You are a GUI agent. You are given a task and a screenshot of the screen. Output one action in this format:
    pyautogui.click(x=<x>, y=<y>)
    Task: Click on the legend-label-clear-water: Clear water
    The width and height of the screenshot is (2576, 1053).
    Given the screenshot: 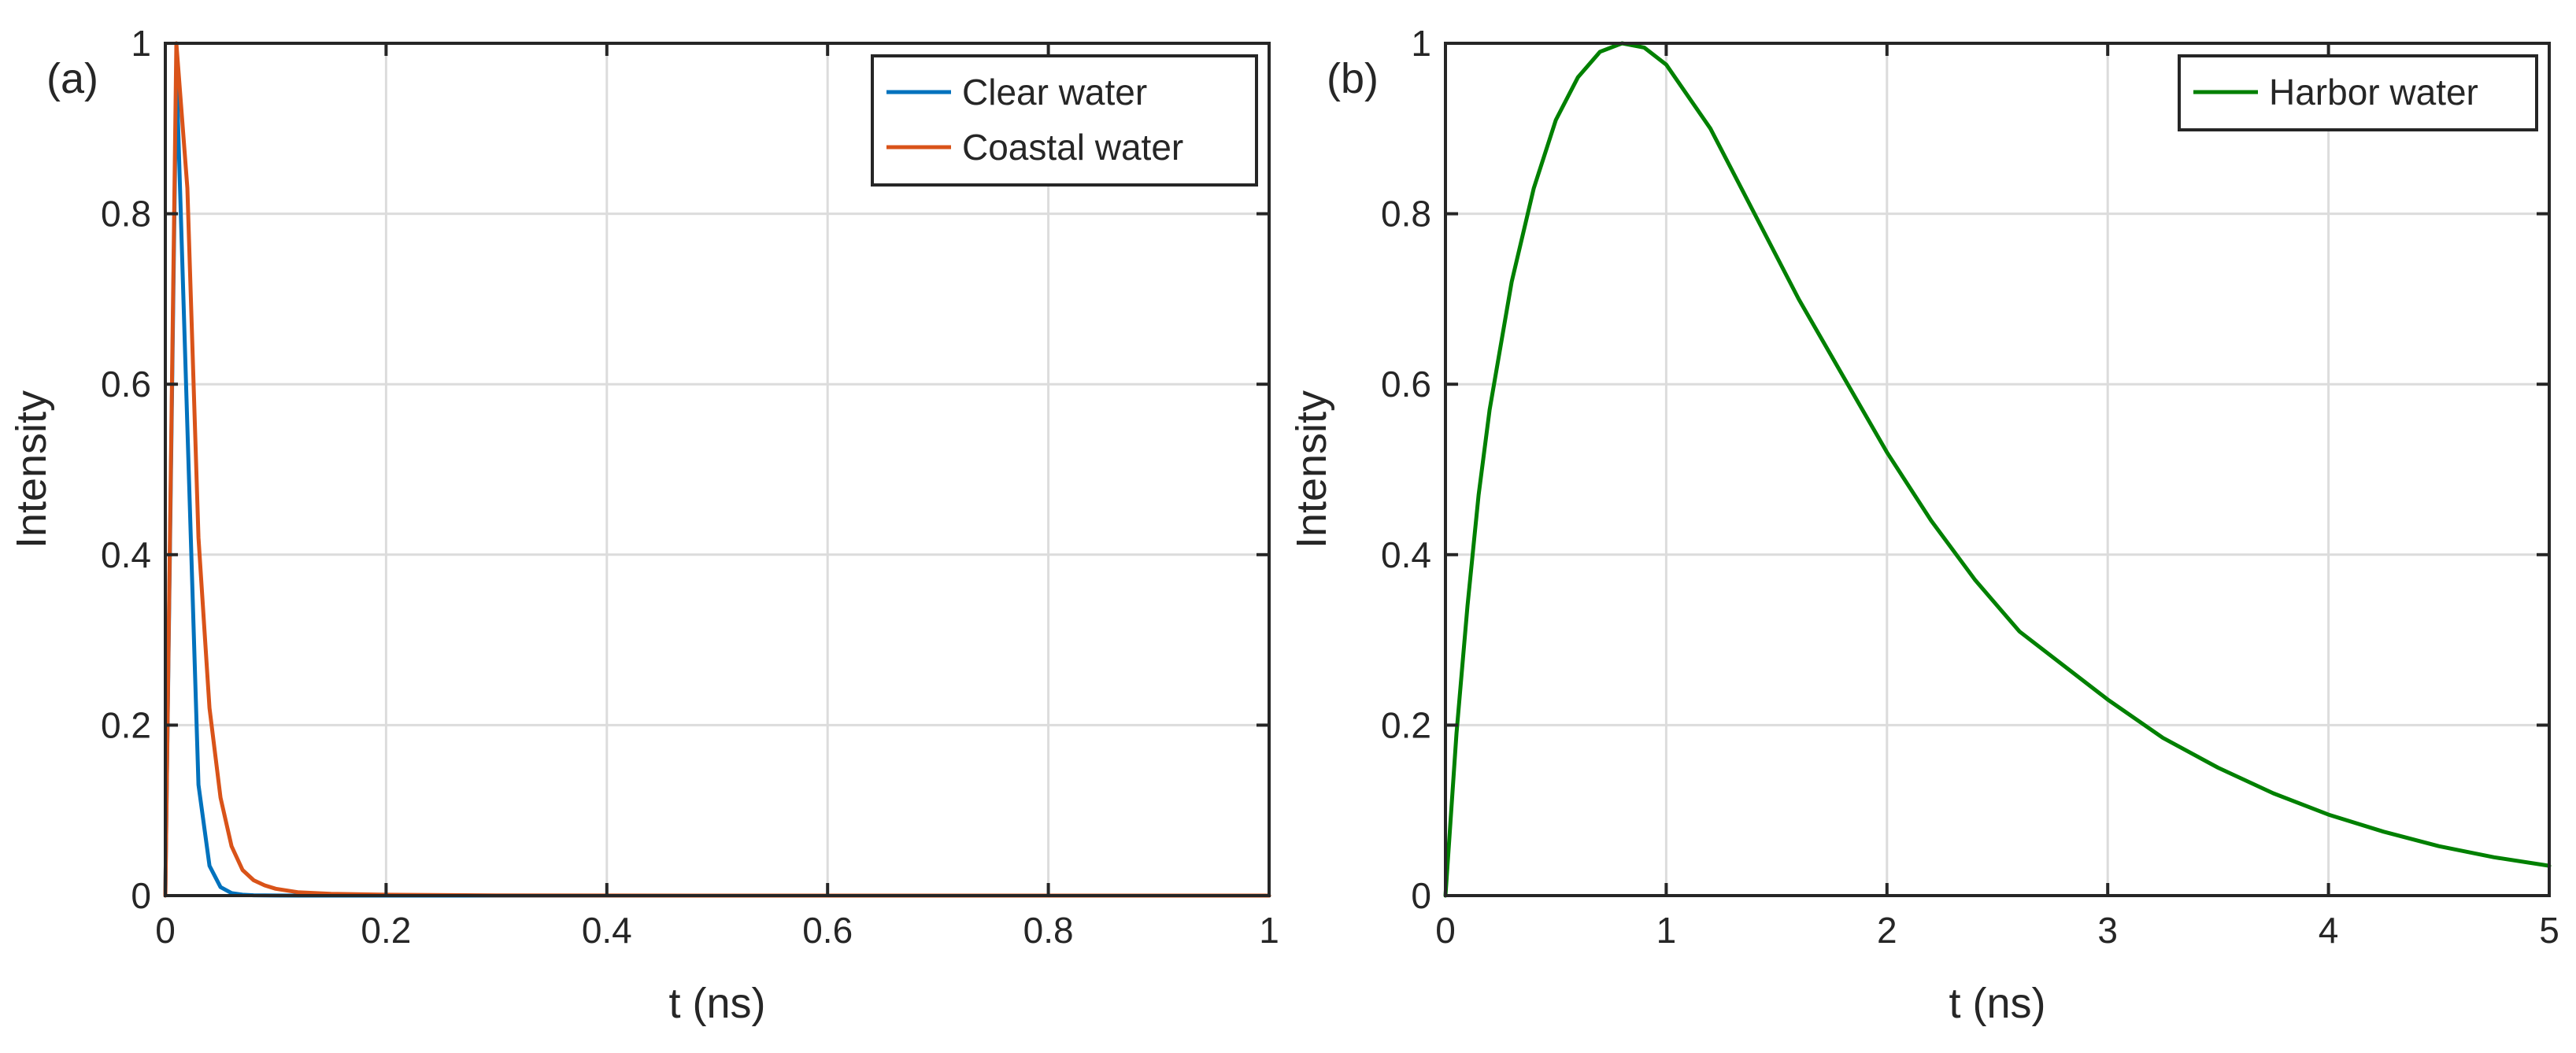 What is the action you would take?
    pyautogui.click(x=1054, y=93)
    